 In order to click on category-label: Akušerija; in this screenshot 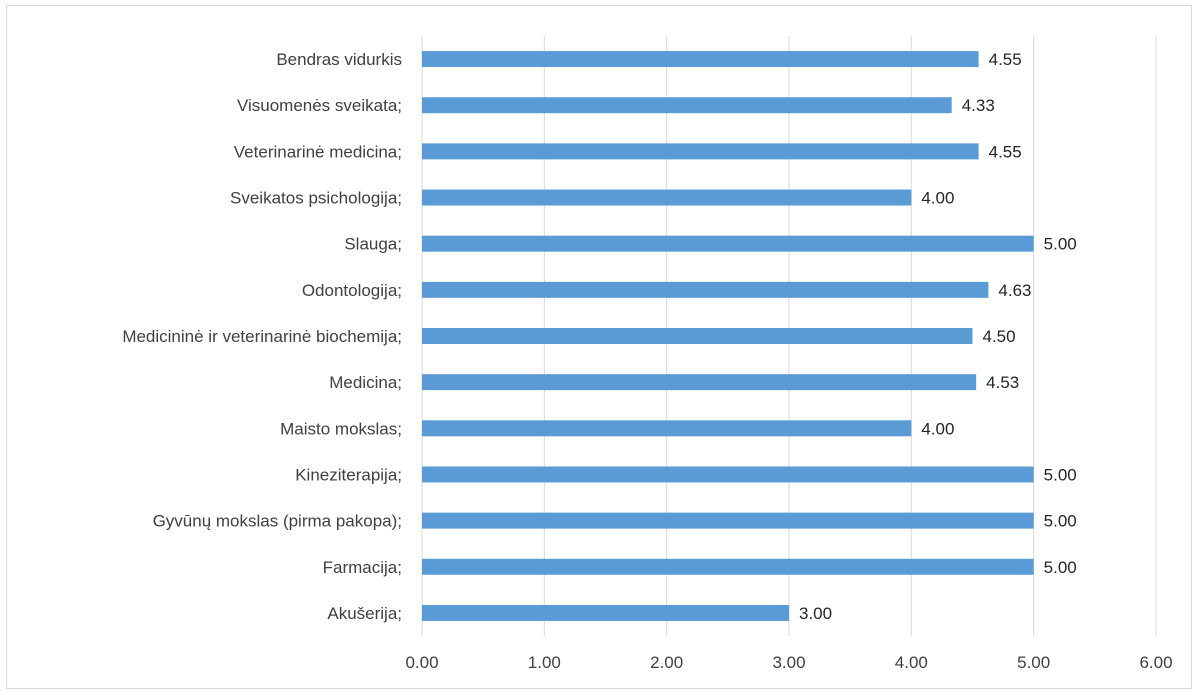, I will do `click(364, 613)`.